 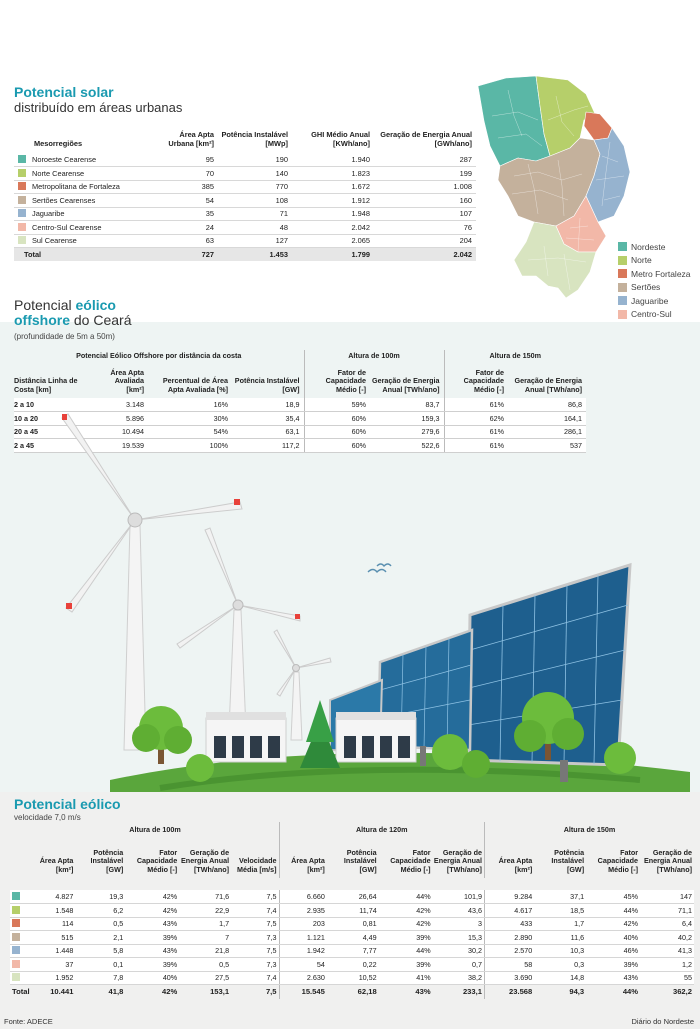 What do you see at coordinates (509, 924) in the screenshot?
I see `value-cell: 433` at bounding box center [509, 924].